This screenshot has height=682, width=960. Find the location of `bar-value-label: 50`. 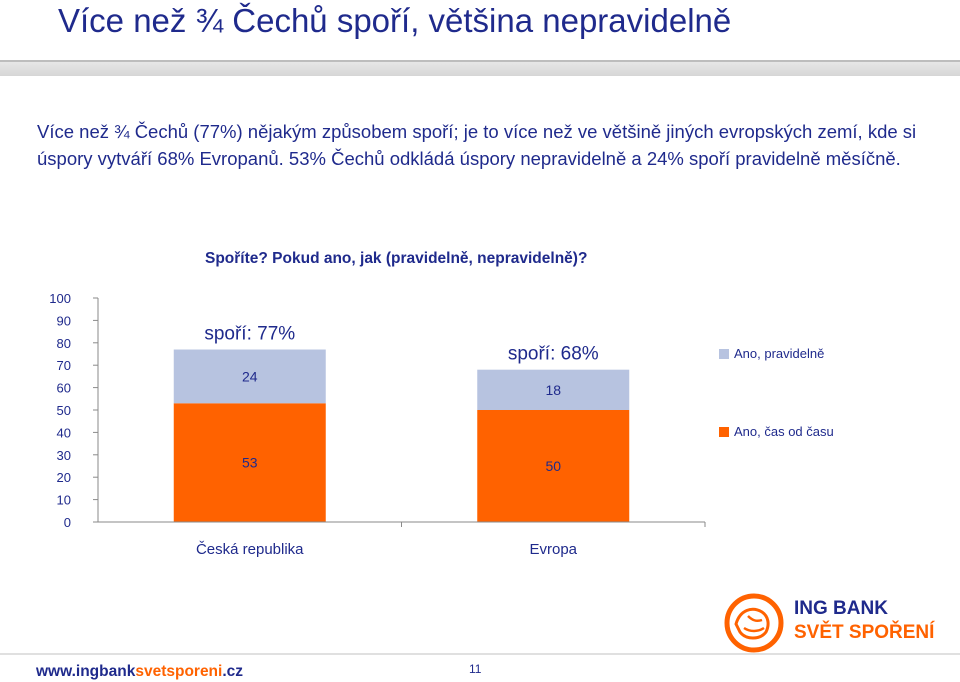

bar-value-label: 50 is located at coordinates (553, 466).